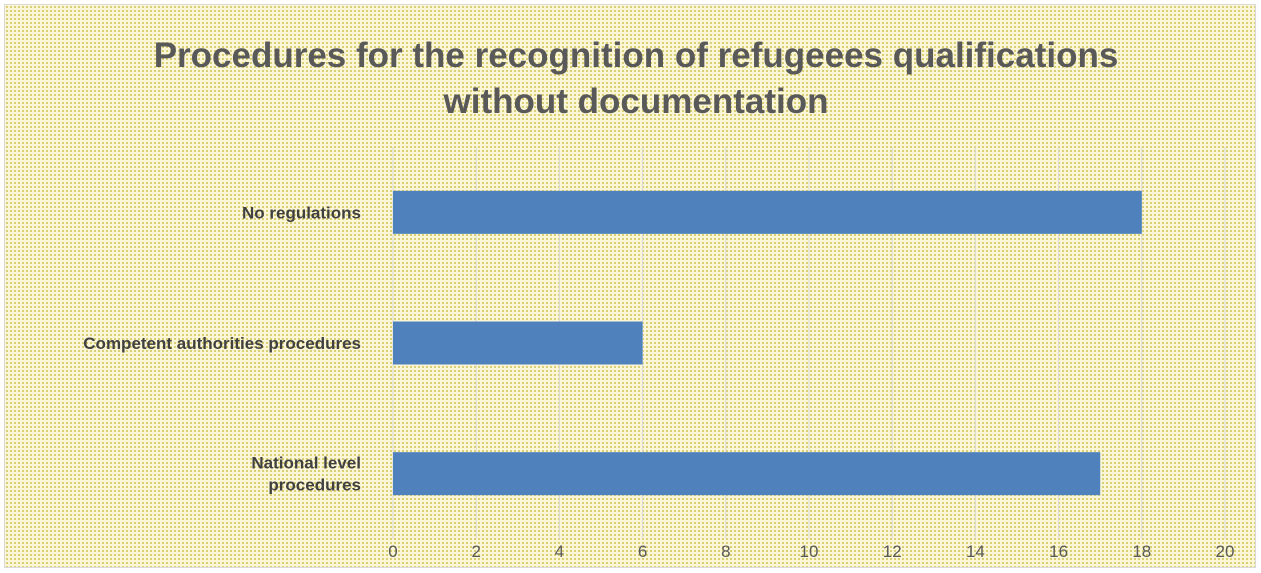 This screenshot has height=573, width=1261. What do you see at coordinates (1225, 551) in the screenshot?
I see `x-tick-label: 20` at bounding box center [1225, 551].